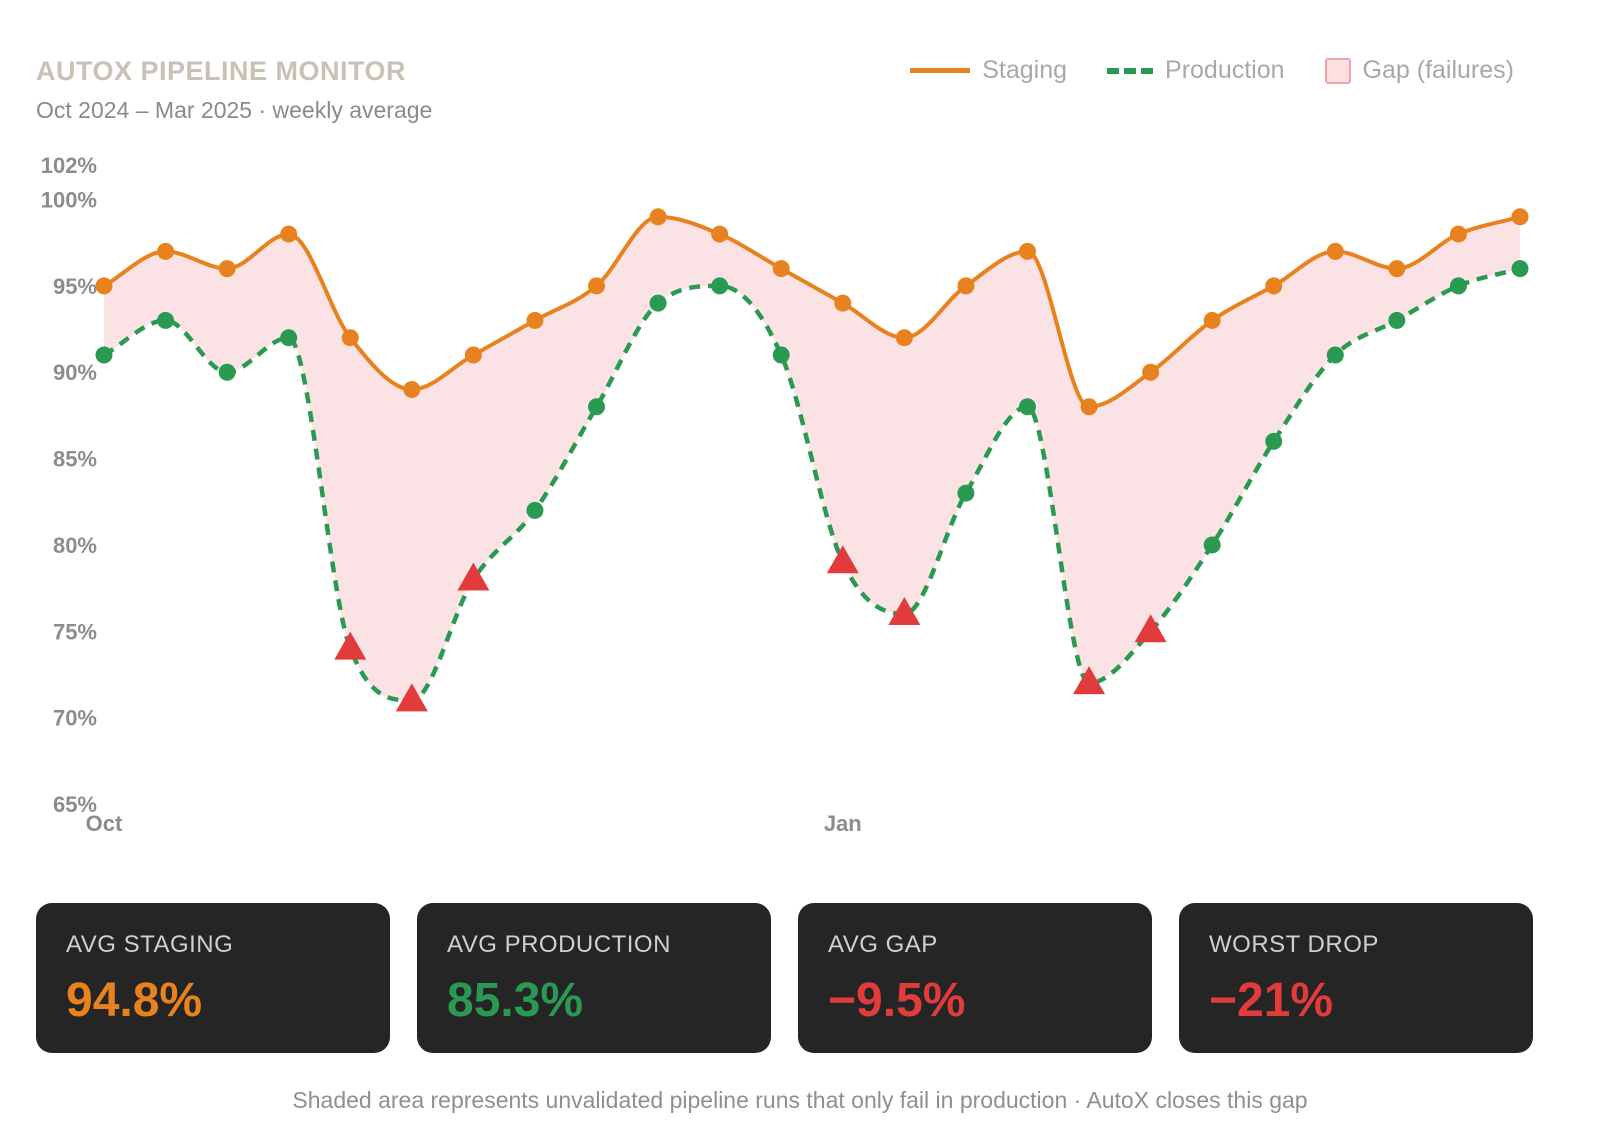 This screenshot has height=1147, width=1600. Describe the element at coordinates (594, 945) in the screenshot. I see `stat-label: AVG PRODUCTION` at that location.